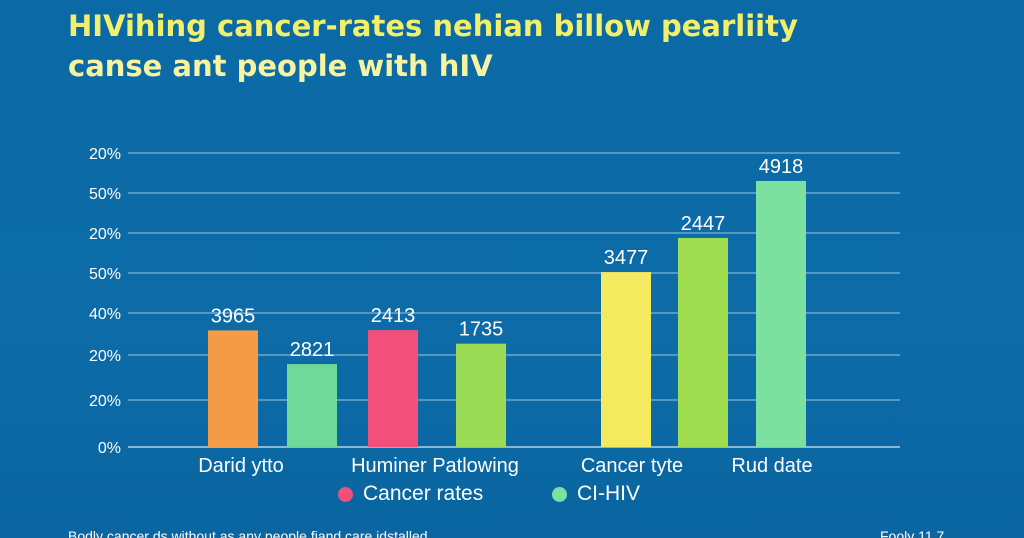 Image resolution: width=1024 pixels, height=538 pixels. Describe the element at coordinates (703, 224) in the screenshot. I see `bar-value-label: 2447` at that location.